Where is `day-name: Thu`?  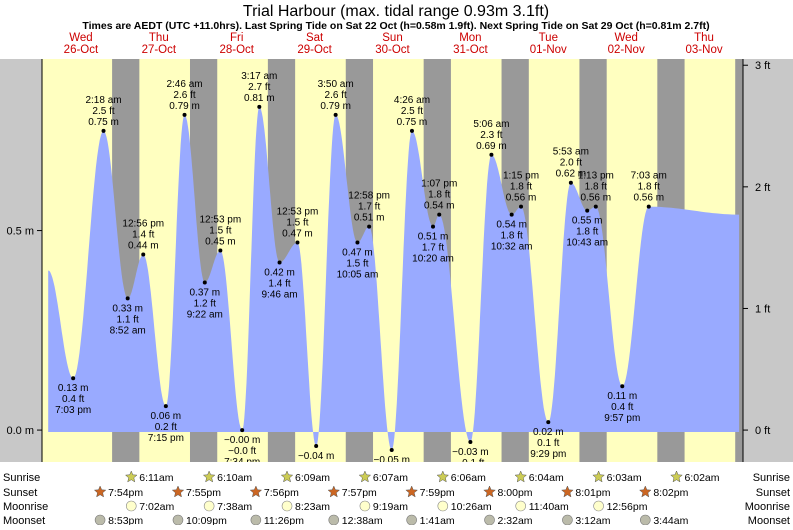 day-name: Thu is located at coordinates (159, 38).